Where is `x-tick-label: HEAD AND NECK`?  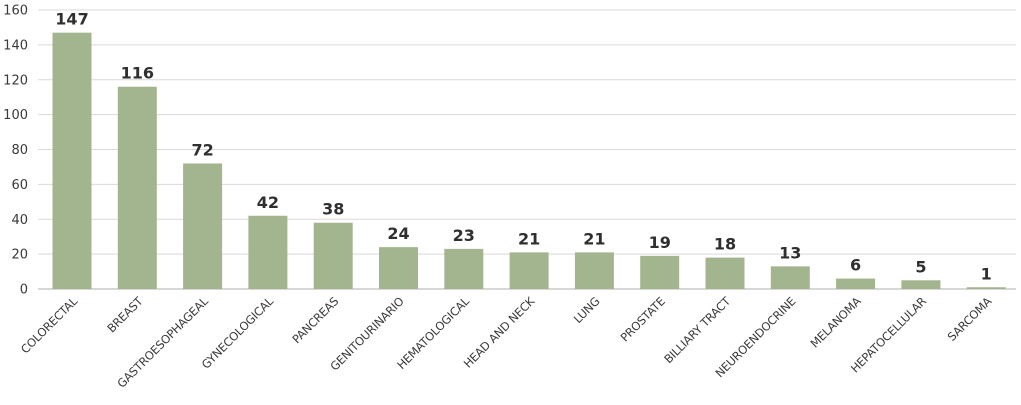 x-tick-label: HEAD AND NECK is located at coordinates (499, 332).